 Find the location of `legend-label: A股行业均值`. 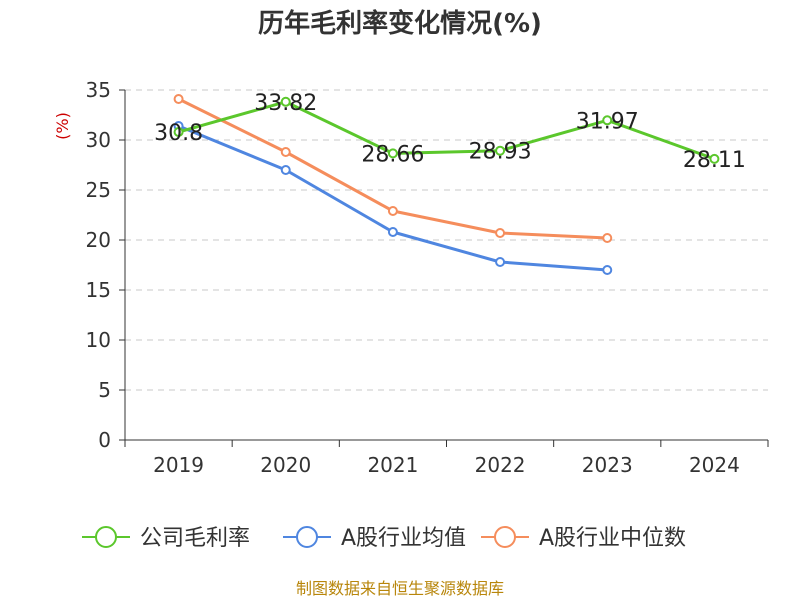

legend-label: A股行业均值 is located at coordinates (403, 538).